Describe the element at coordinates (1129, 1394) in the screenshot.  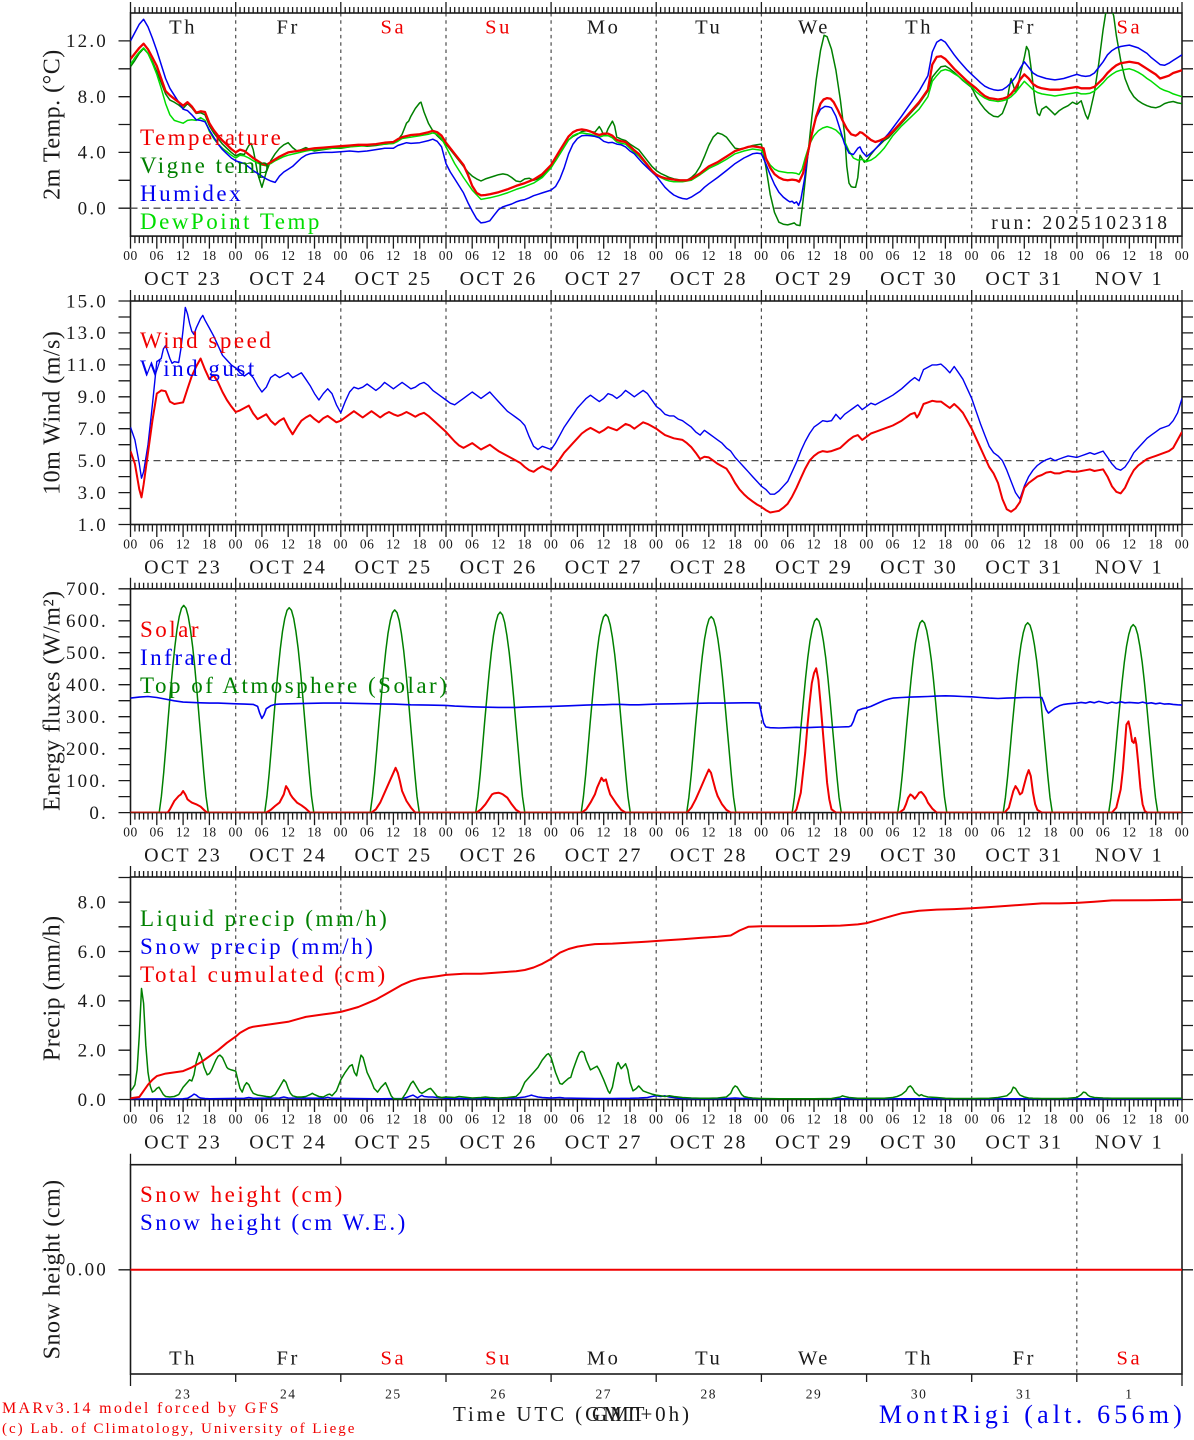
I see `svg-text: 1` at that location.